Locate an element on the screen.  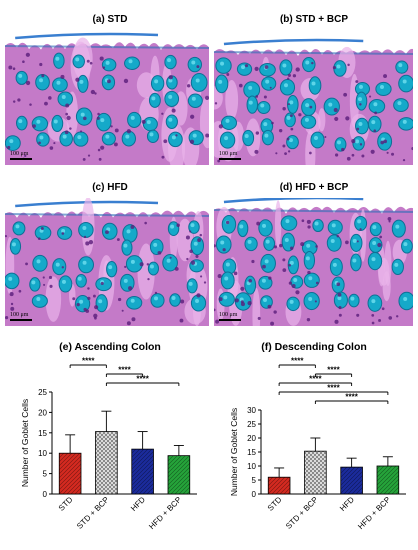
micrograph-std: 100 μm is located at coordinates (107, 97).